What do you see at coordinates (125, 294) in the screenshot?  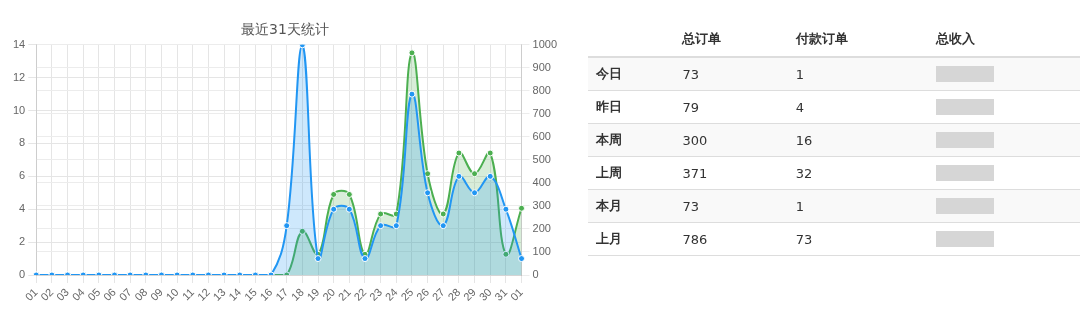 I see `x-tick-label: 07` at bounding box center [125, 294].